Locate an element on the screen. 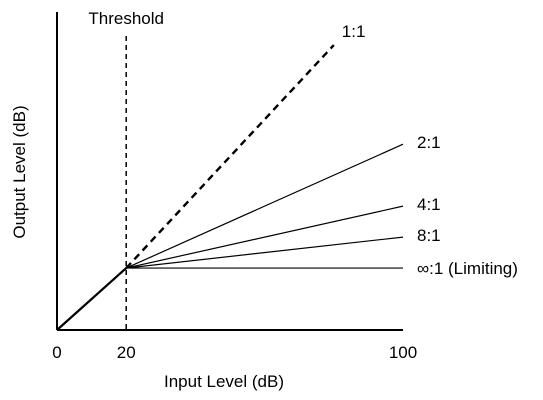 The image size is (543, 400). y-axis-title: Output Level (dB) is located at coordinates (19, 171).